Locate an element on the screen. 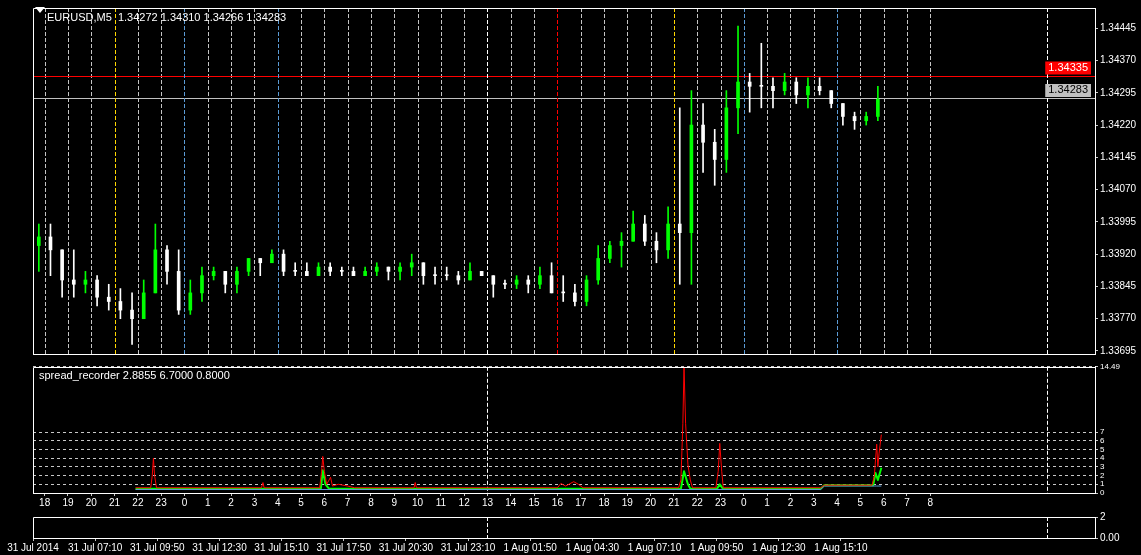 Image resolution: width=1141 pixels, height=555 pixels. x-tick-label: 31 Jul 12:30 is located at coordinates (220, 547).